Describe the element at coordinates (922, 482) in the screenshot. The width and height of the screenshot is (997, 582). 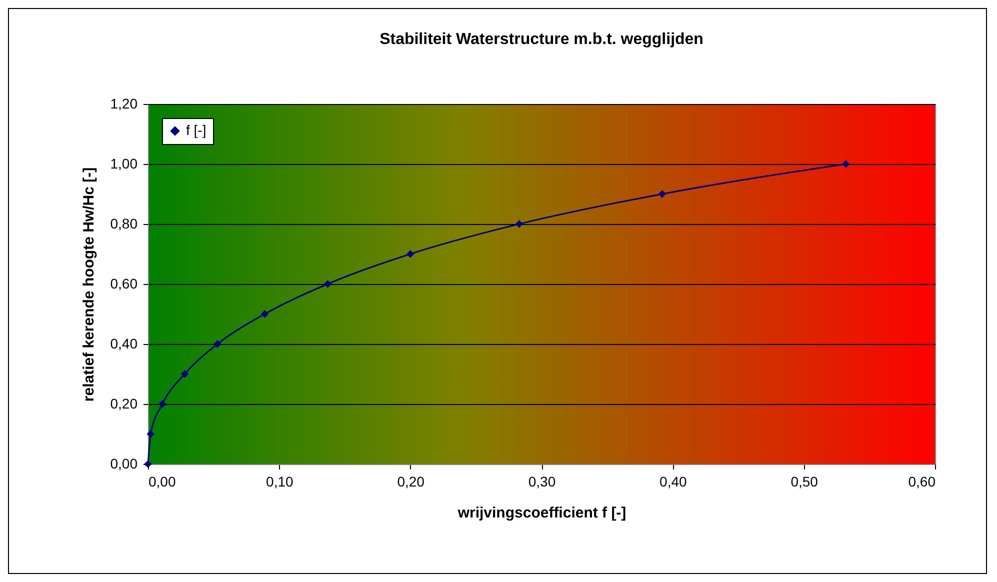
I see `x-tick-label: 0,60` at that location.